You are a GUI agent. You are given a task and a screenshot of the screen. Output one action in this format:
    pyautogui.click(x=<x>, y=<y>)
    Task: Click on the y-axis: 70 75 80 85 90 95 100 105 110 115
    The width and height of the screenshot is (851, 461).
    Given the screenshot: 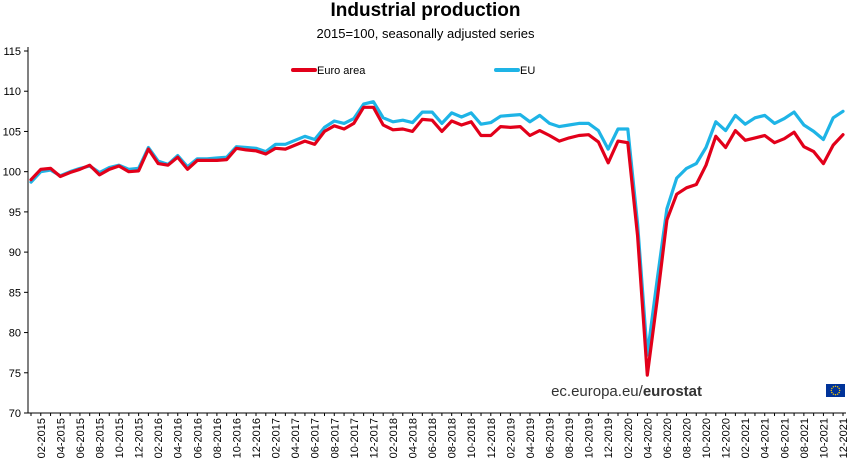 What is the action you would take?
    pyautogui.click(x=16, y=233)
    